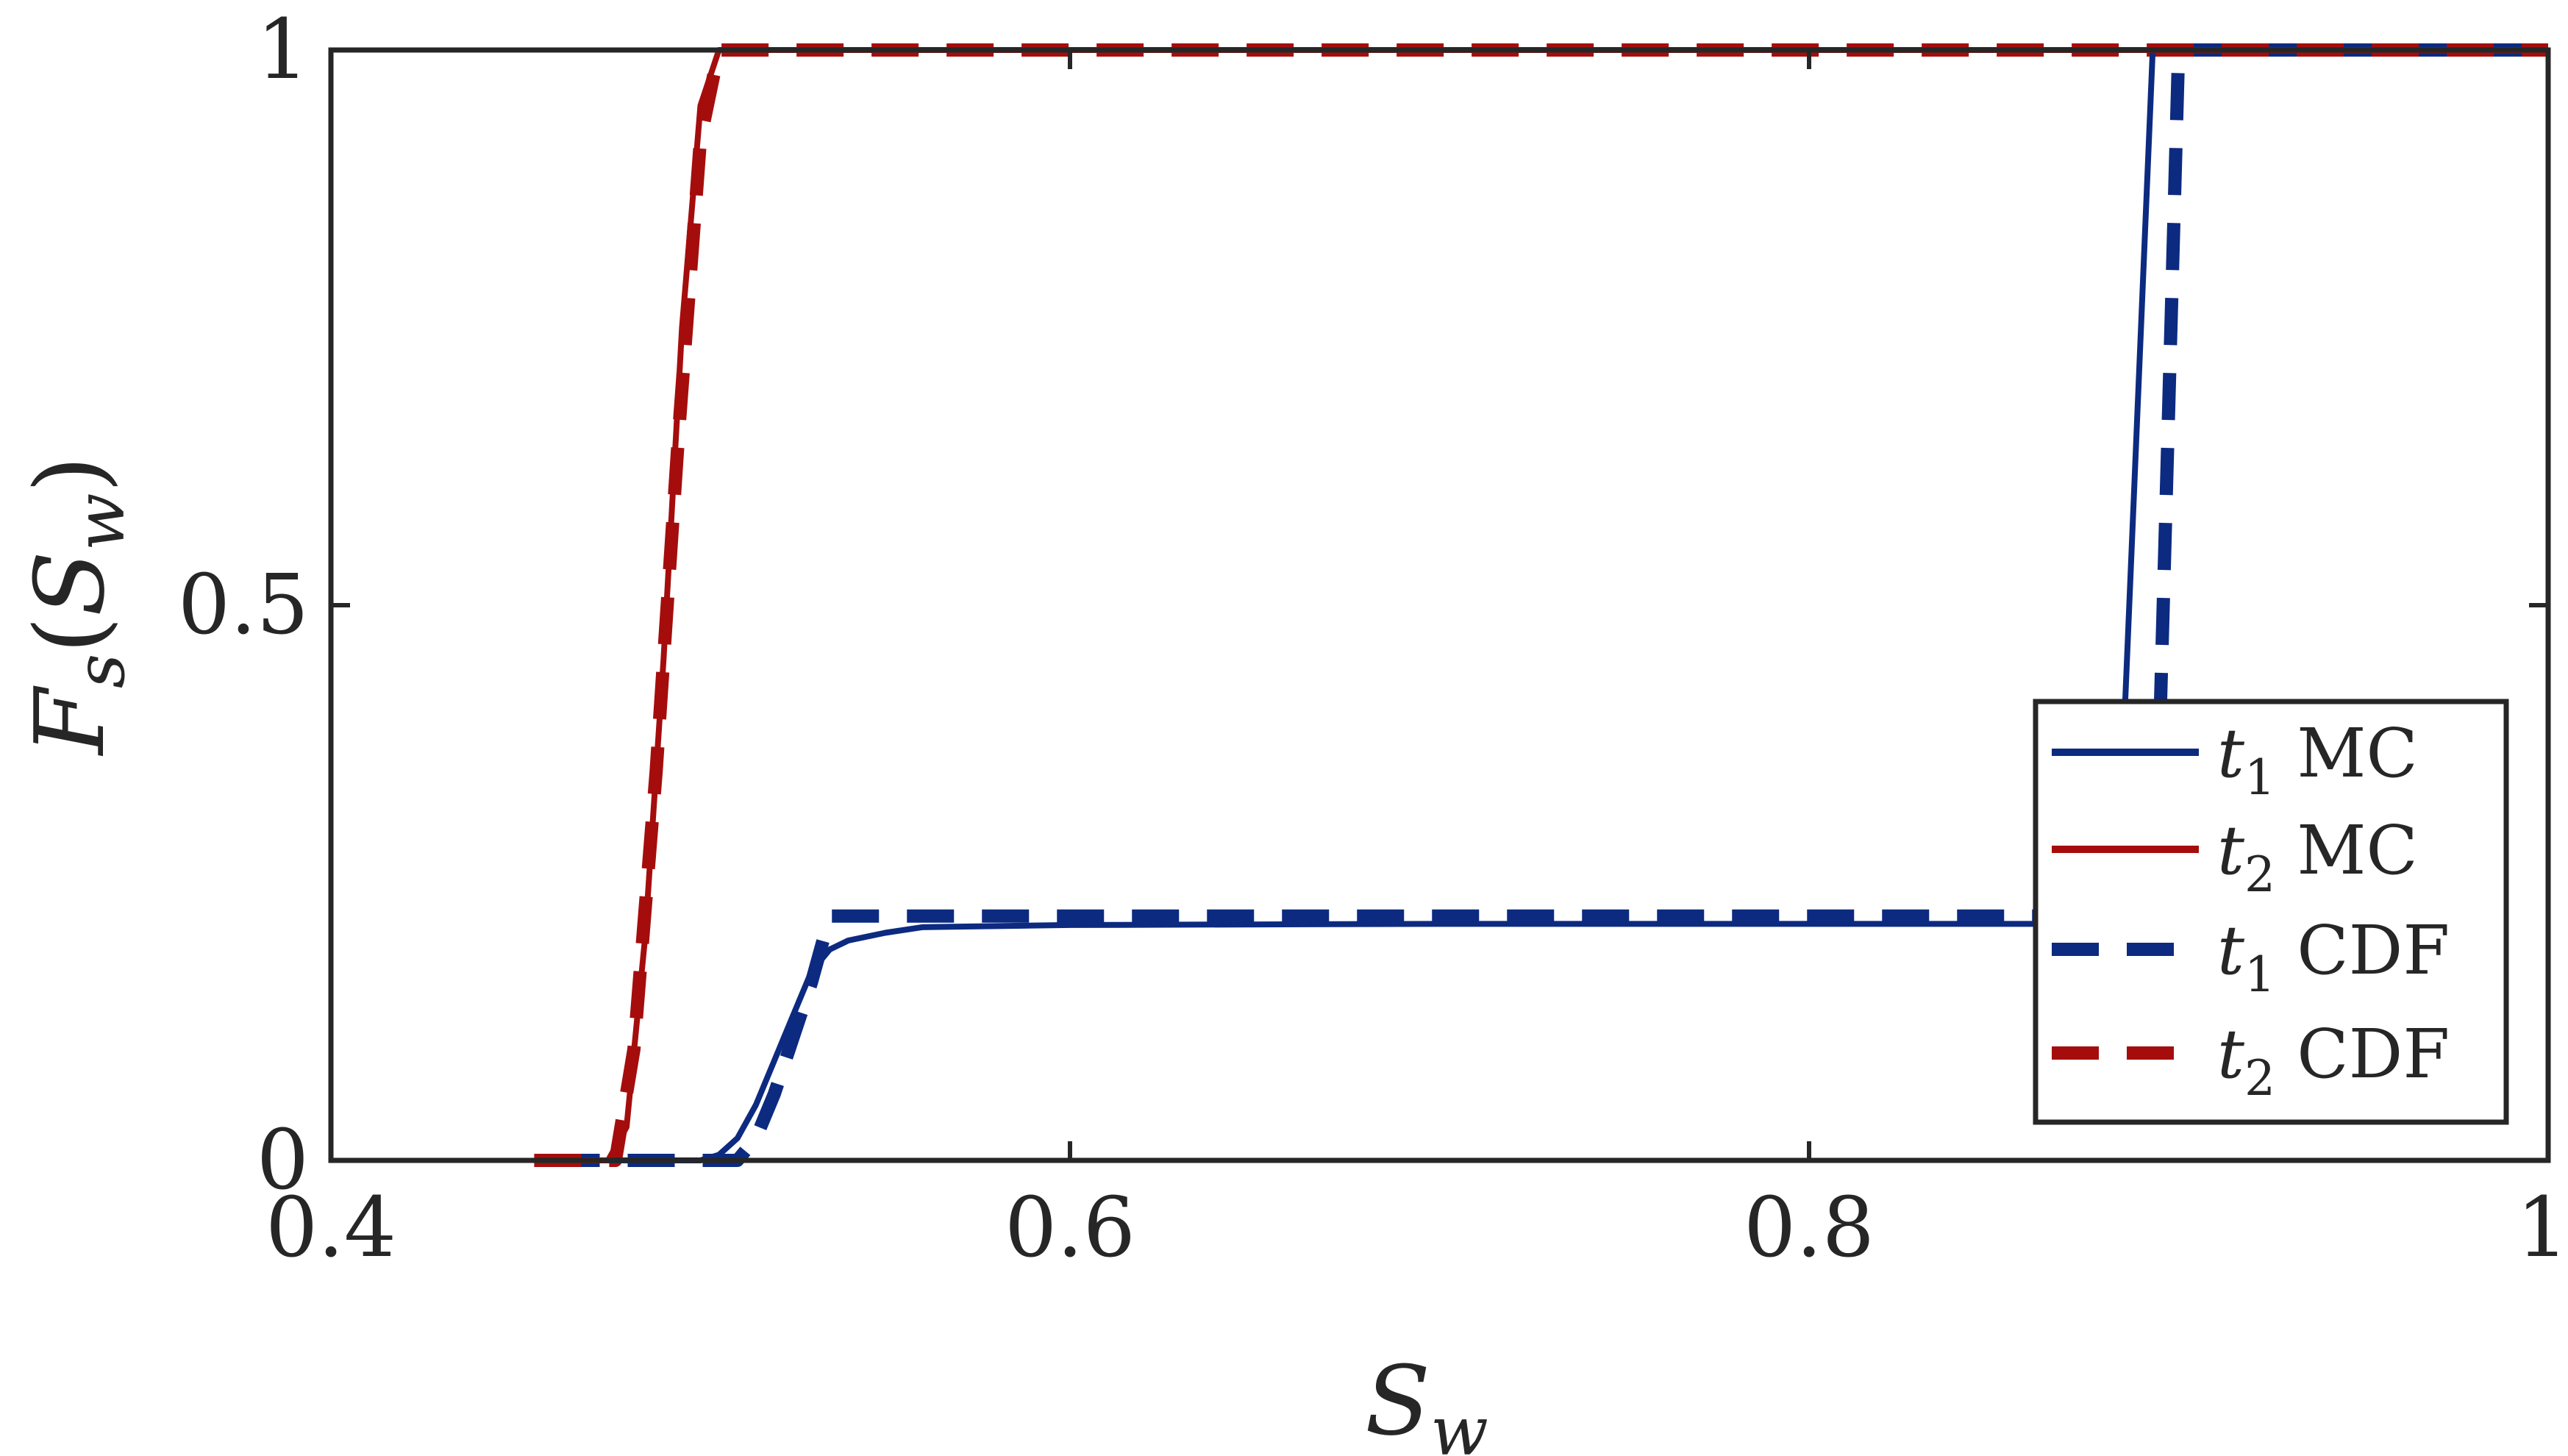 The image size is (2568, 1456). I want to click on legend-item-t2-cdf: t2 CDF, so click(2251, 1061).